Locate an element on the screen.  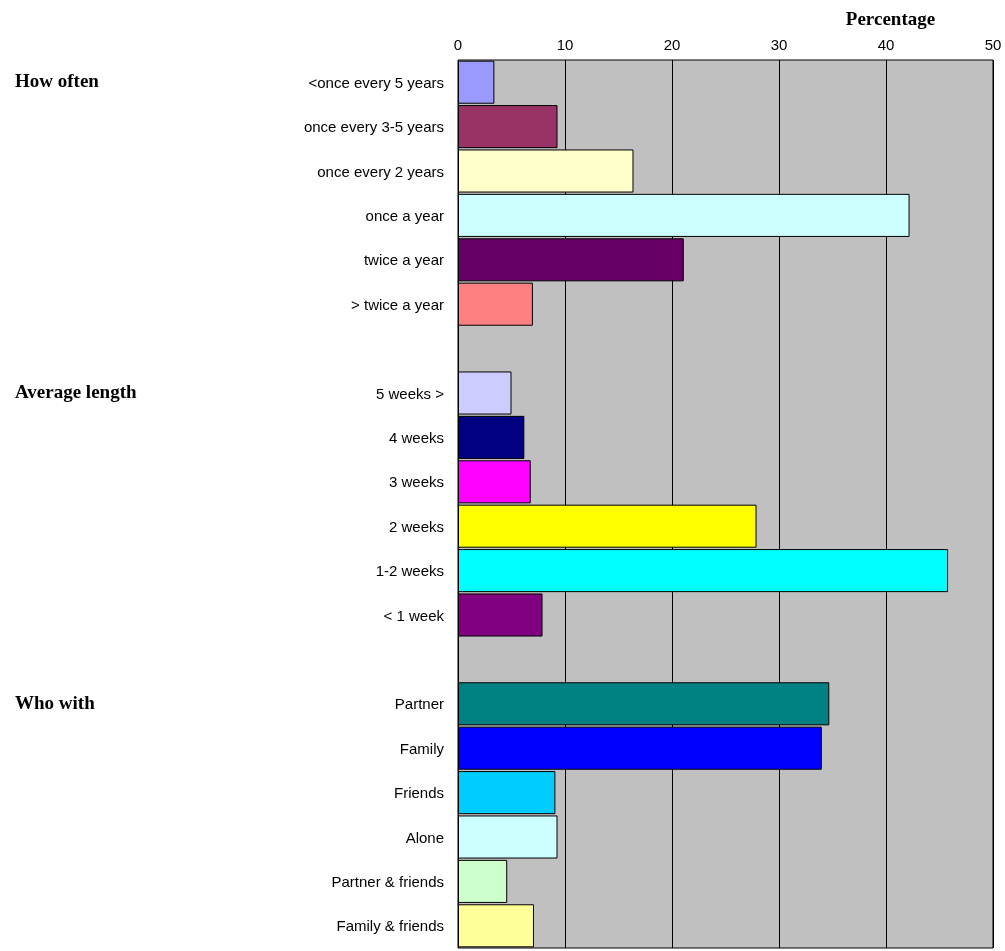
x-tick-label: 50 is located at coordinates (993, 44).